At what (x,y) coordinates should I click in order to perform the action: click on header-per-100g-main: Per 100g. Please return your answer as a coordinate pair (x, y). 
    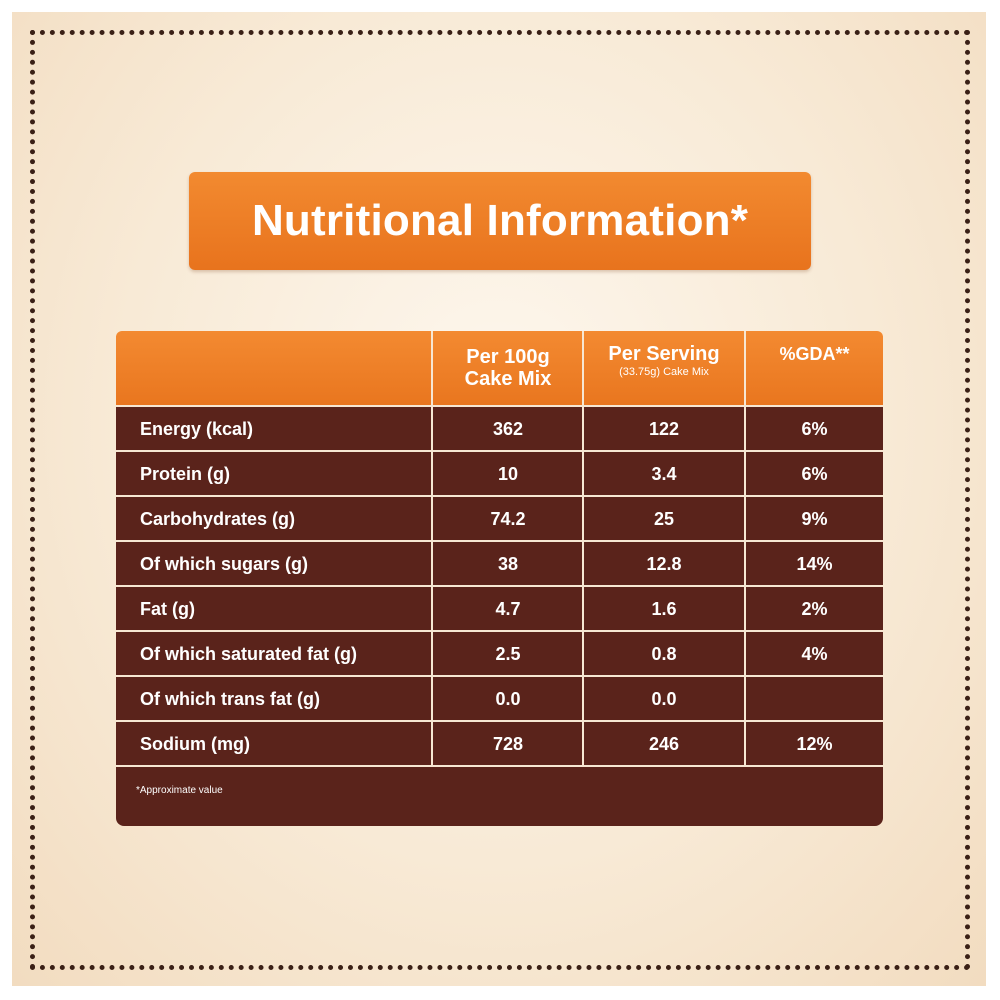
    Looking at the image, I should click on (508, 357).